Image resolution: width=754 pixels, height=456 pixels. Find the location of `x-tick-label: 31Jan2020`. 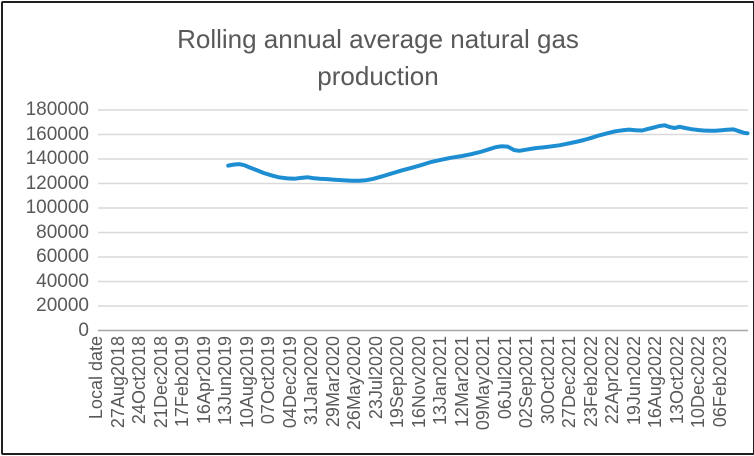

x-tick-label: 31Jan2020 is located at coordinates (311, 381).